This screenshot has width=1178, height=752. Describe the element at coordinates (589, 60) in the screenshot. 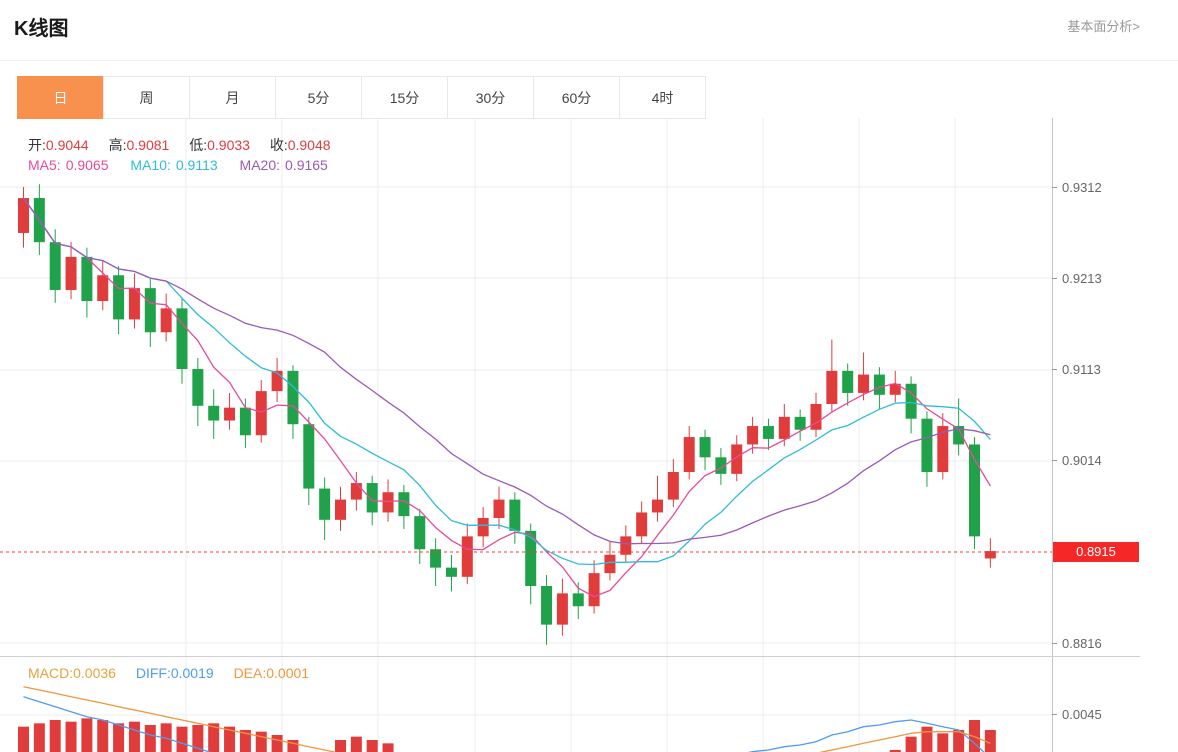

I see `header-divider` at that location.